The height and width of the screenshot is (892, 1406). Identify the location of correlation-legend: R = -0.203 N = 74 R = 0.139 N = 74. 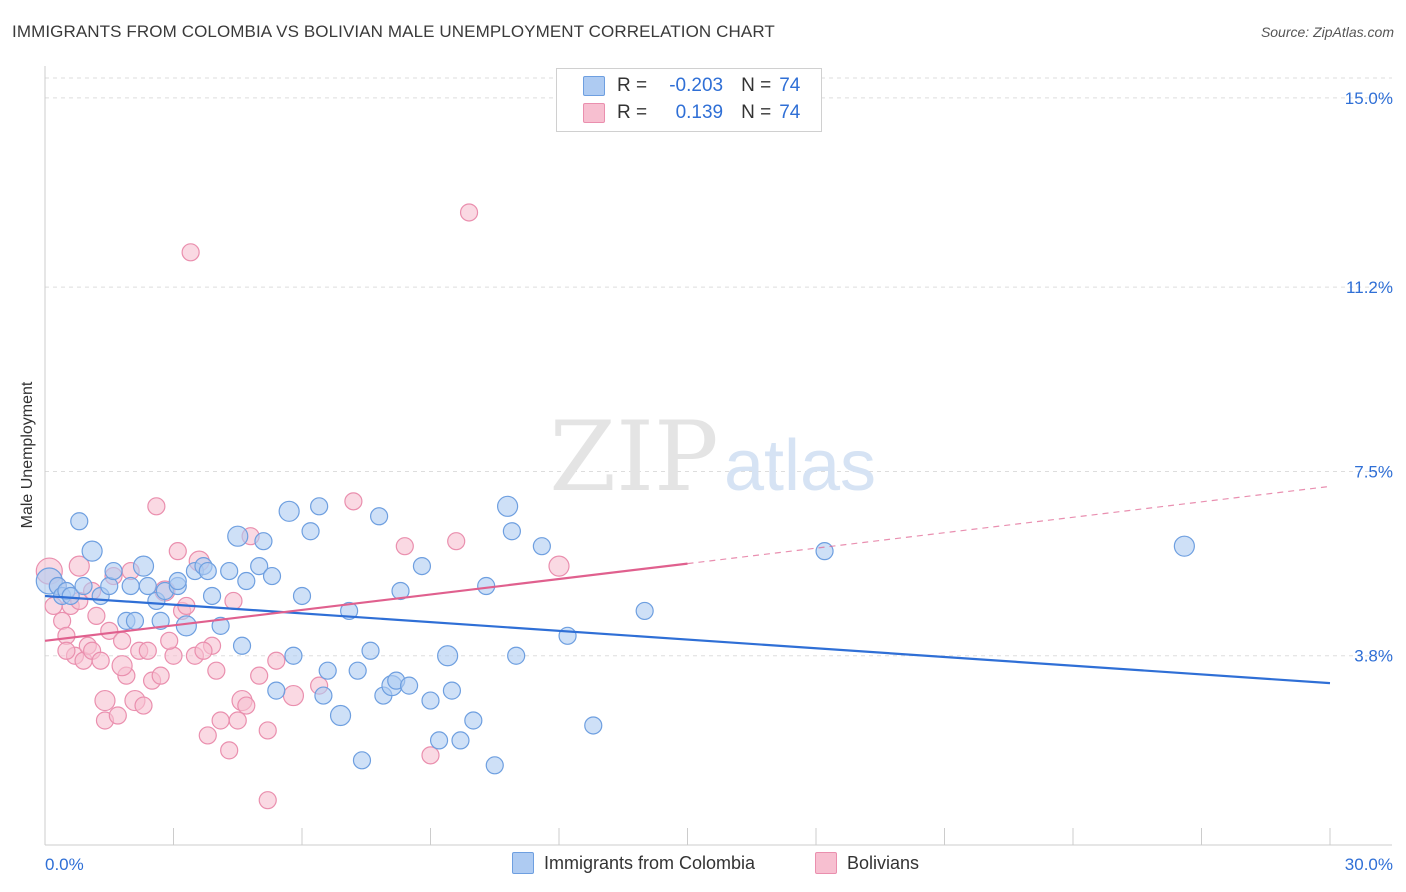
(689, 100).